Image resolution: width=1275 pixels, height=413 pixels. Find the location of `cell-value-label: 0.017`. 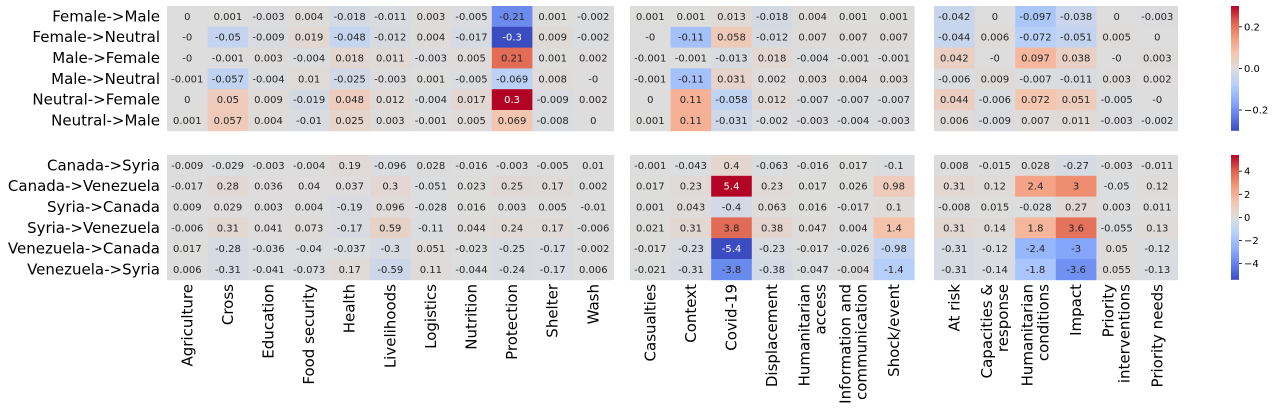

cell-value-label: 0.017 is located at coordinates (650, 187).